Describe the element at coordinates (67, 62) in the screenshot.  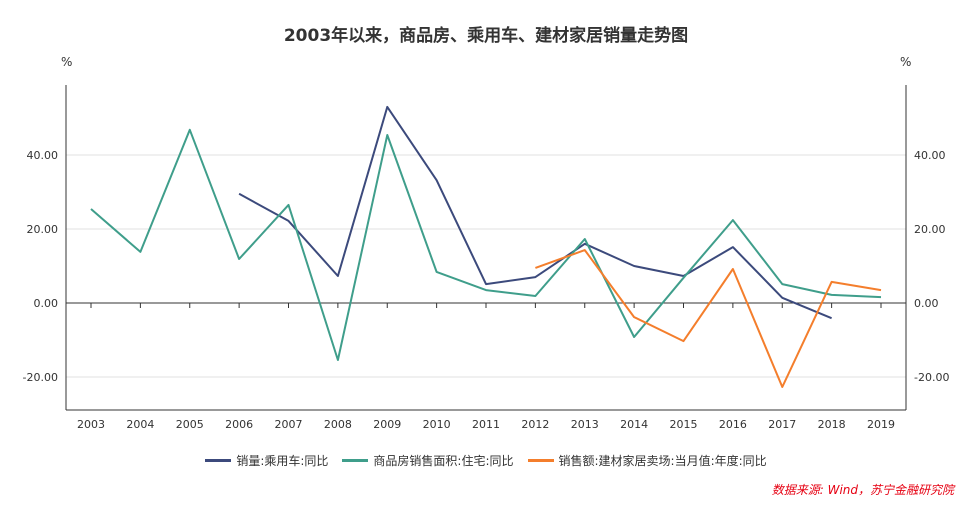
I see `left-axis-unit: %` at that location.